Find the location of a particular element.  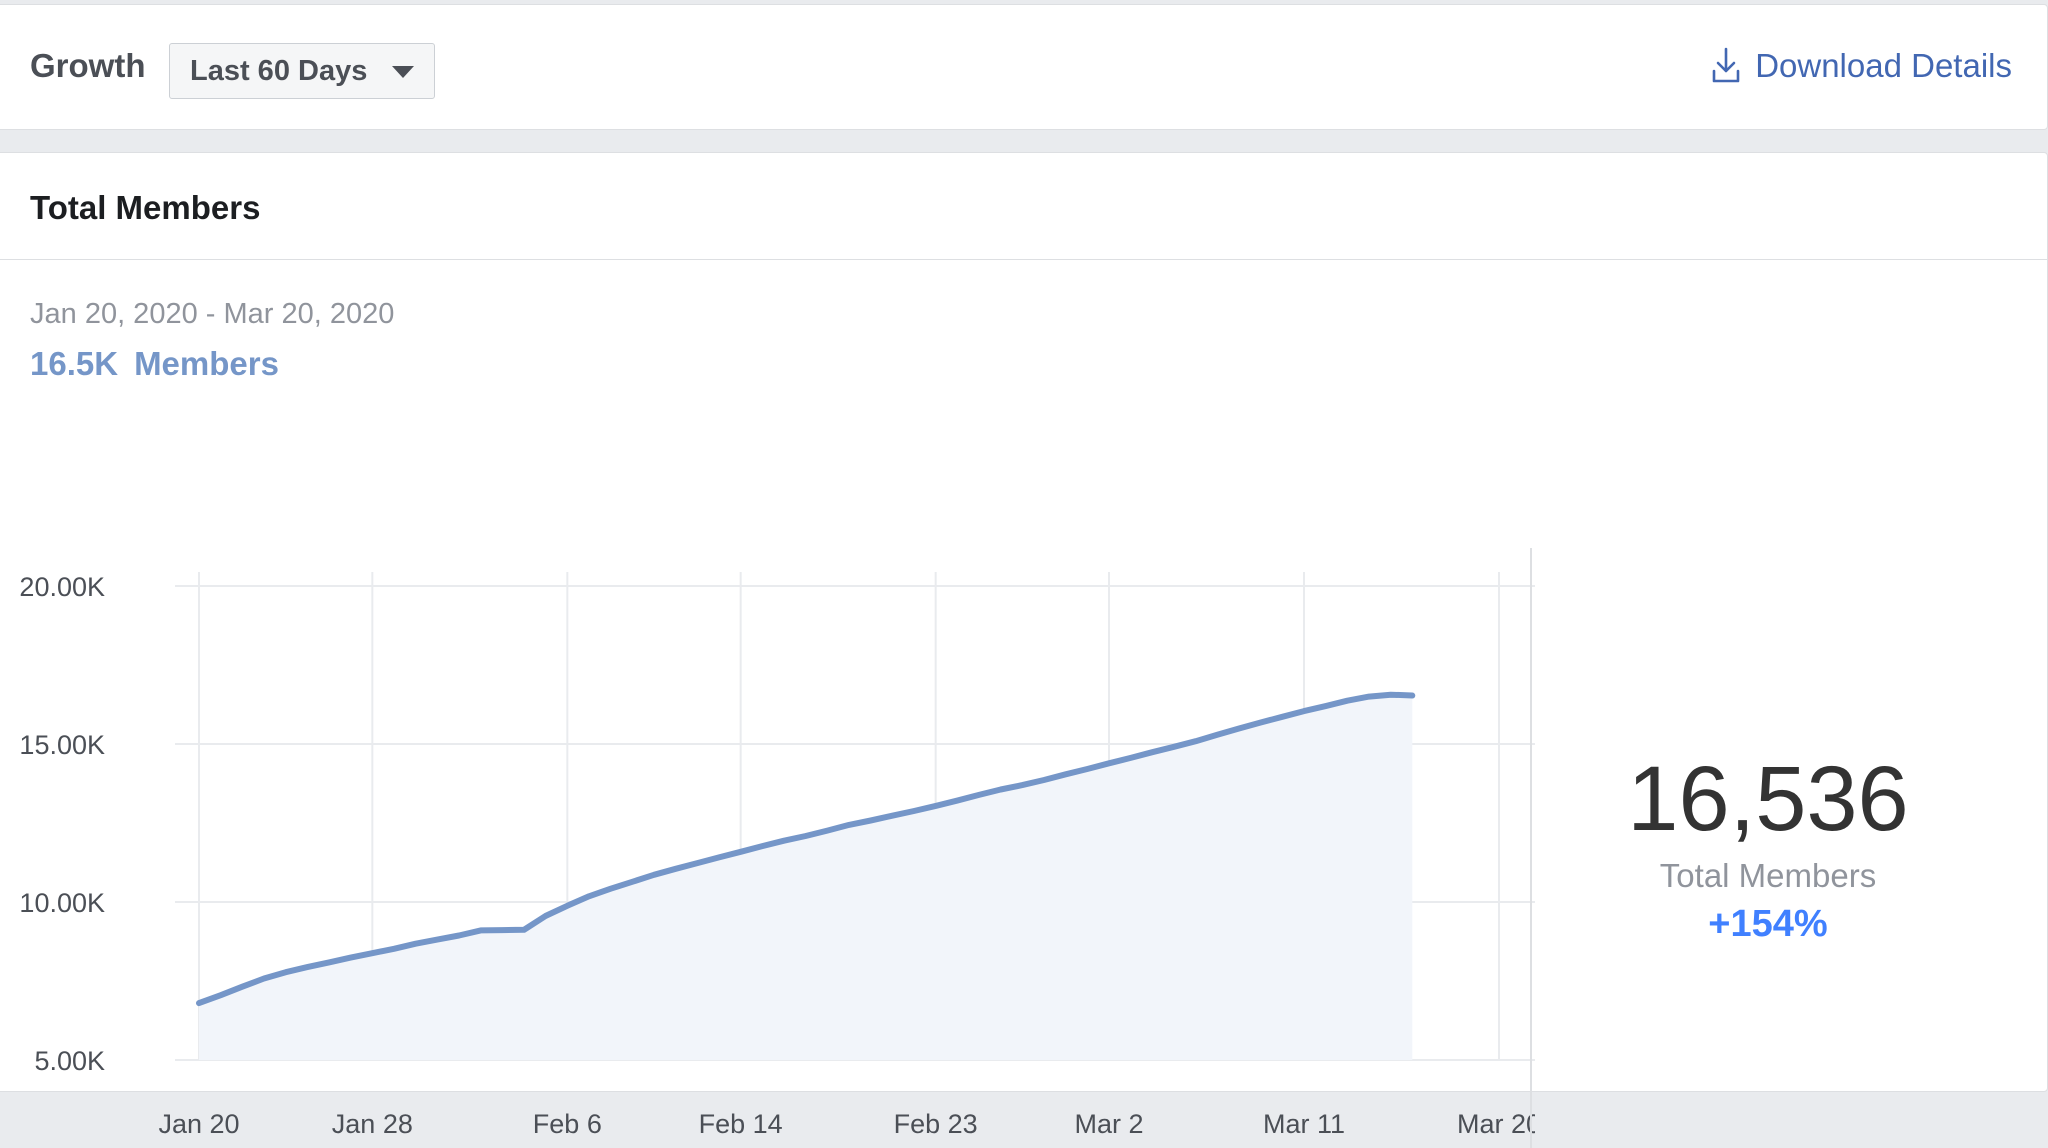

total-members-label: Total Members is located at coordinates (1768, 875).